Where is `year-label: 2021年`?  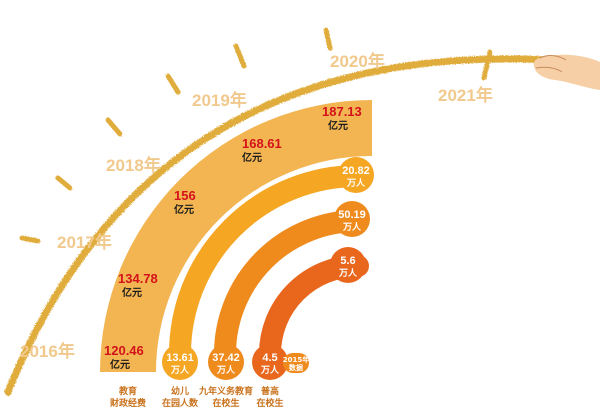 year-label: 2021年 is located at coordinates (465, 95).